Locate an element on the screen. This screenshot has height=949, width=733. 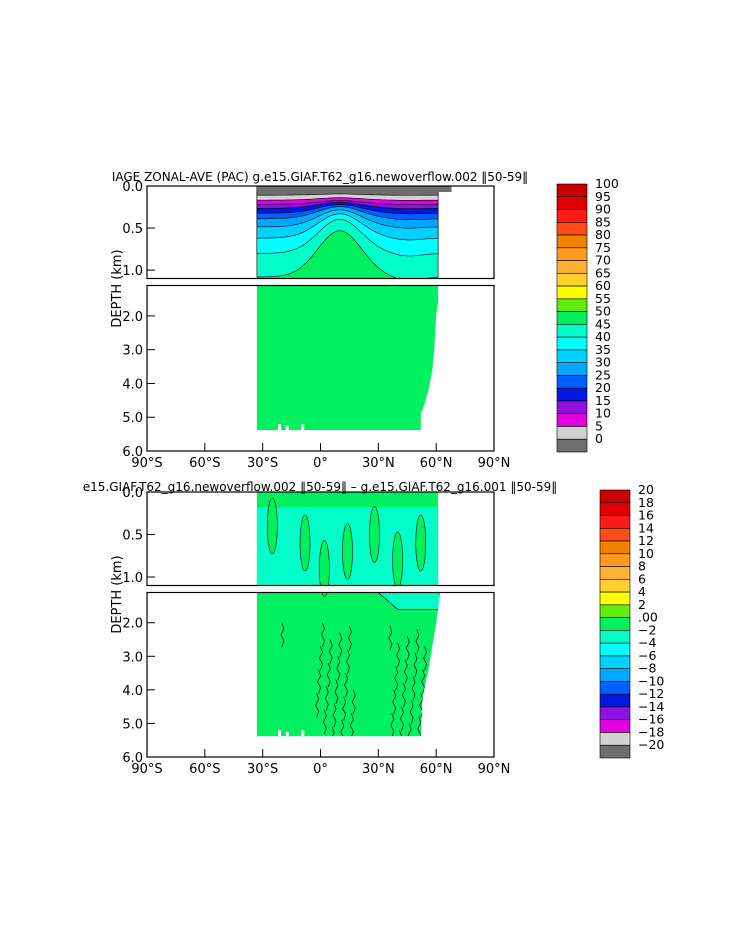
colorbar-label: −20 is located at coordinates (651, 744).